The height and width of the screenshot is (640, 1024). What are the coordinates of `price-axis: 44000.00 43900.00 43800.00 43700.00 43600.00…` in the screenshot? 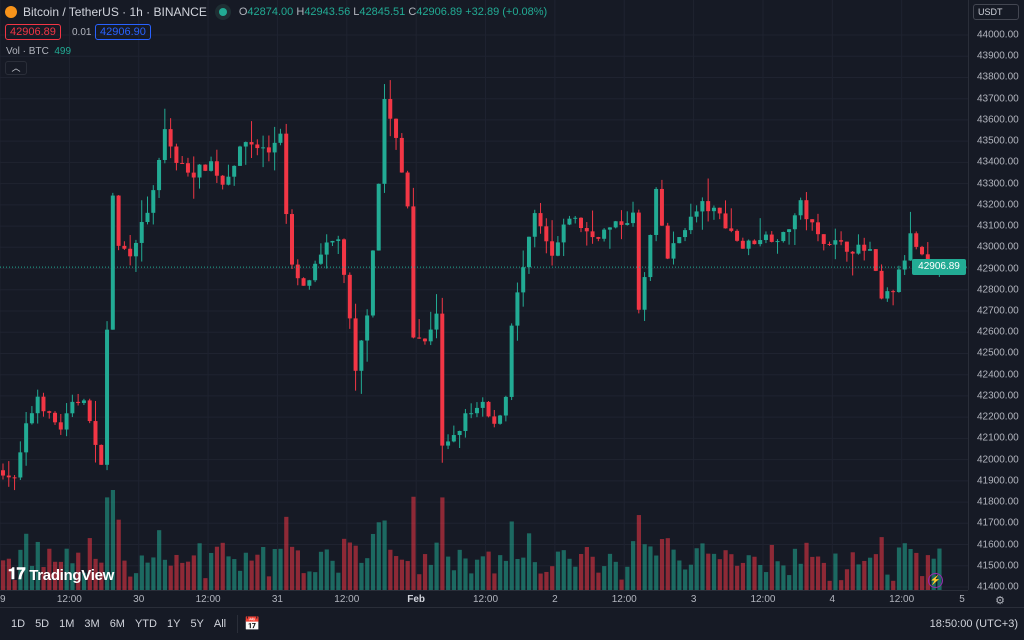 It's located at (996, 296).